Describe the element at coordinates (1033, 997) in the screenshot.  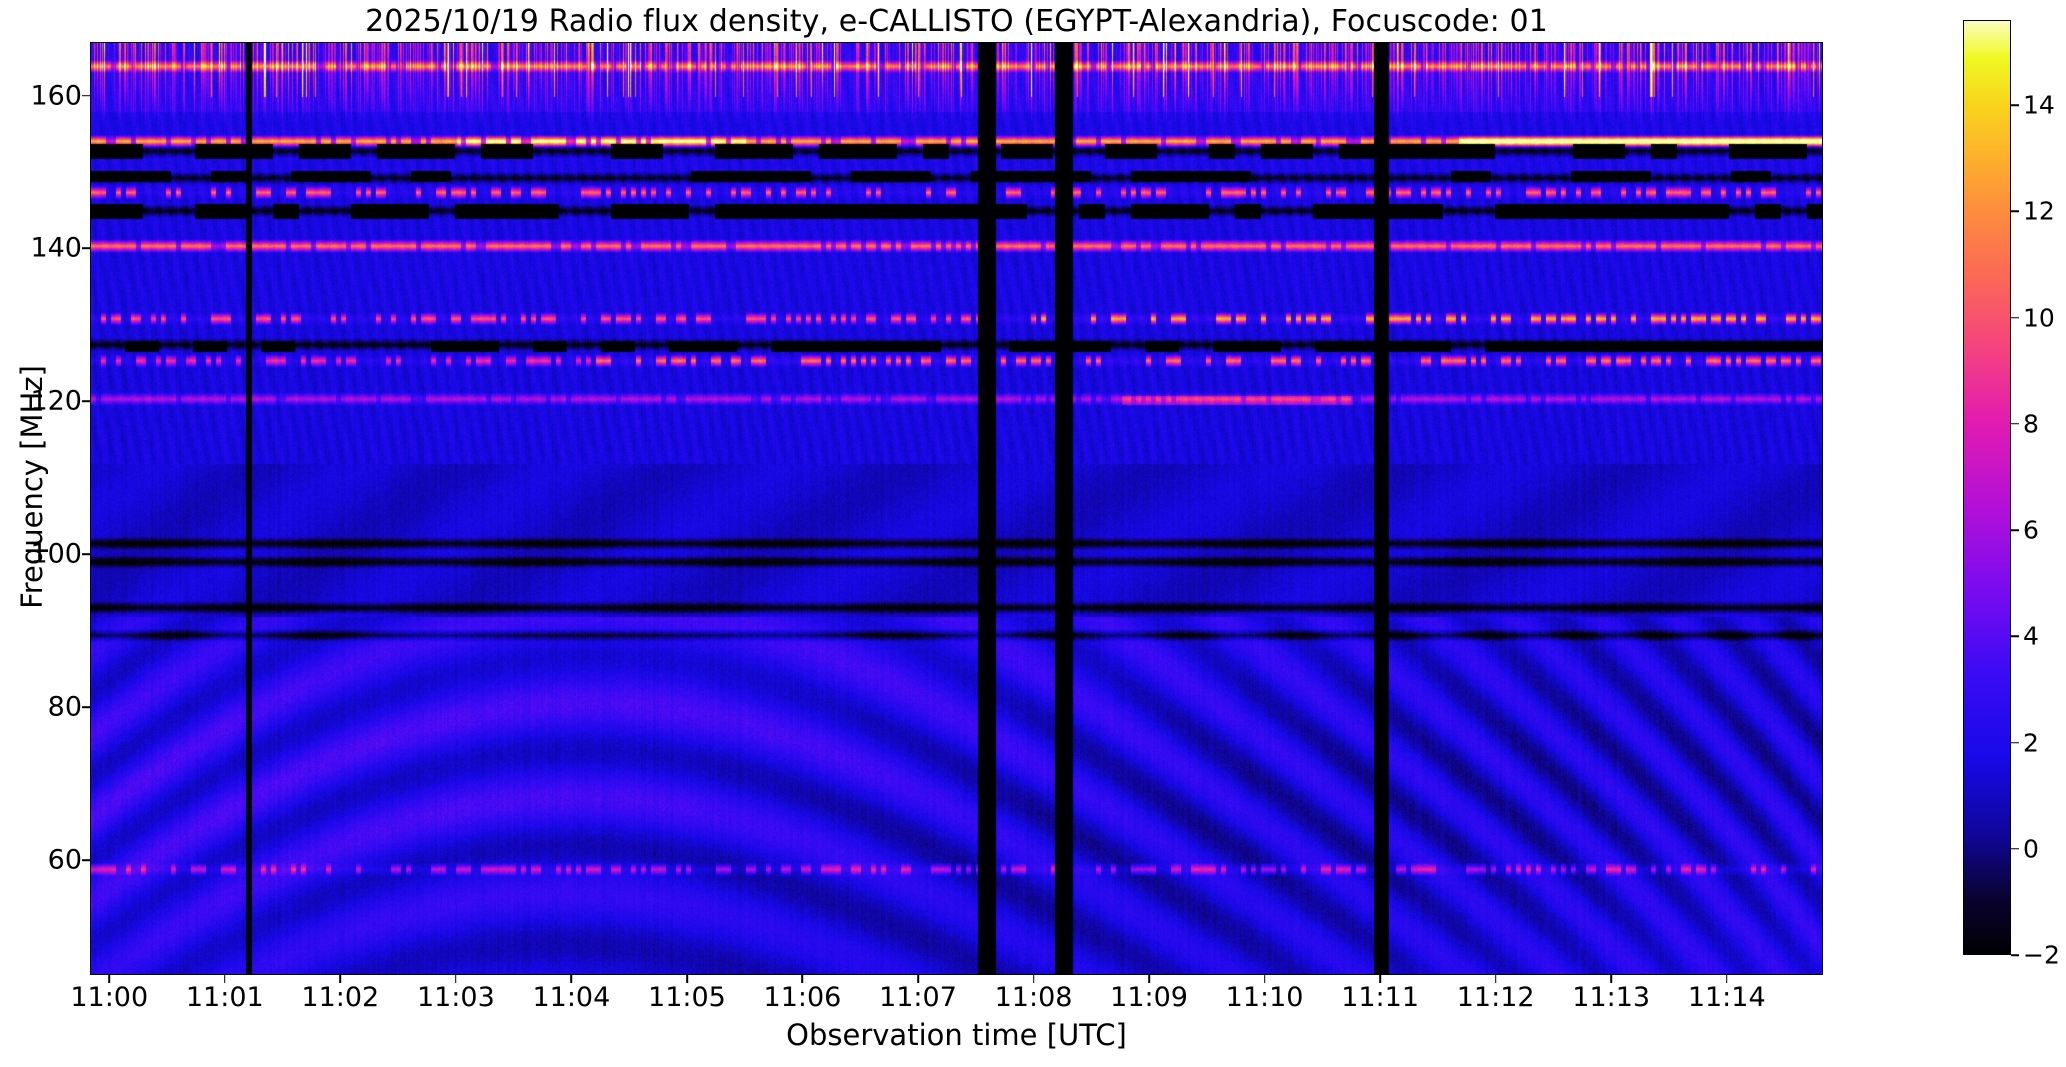
I see `x-tick-label: 11:08` at that location.